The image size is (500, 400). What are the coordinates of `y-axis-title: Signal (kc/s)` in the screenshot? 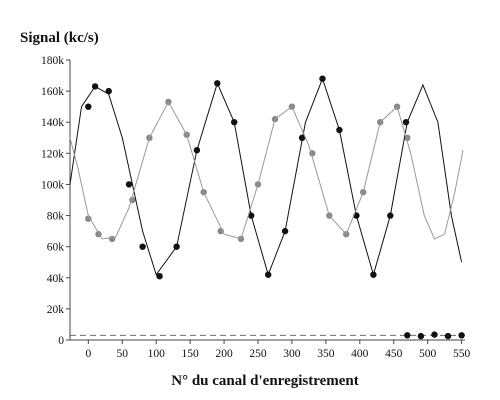 It's located at (59, 38).